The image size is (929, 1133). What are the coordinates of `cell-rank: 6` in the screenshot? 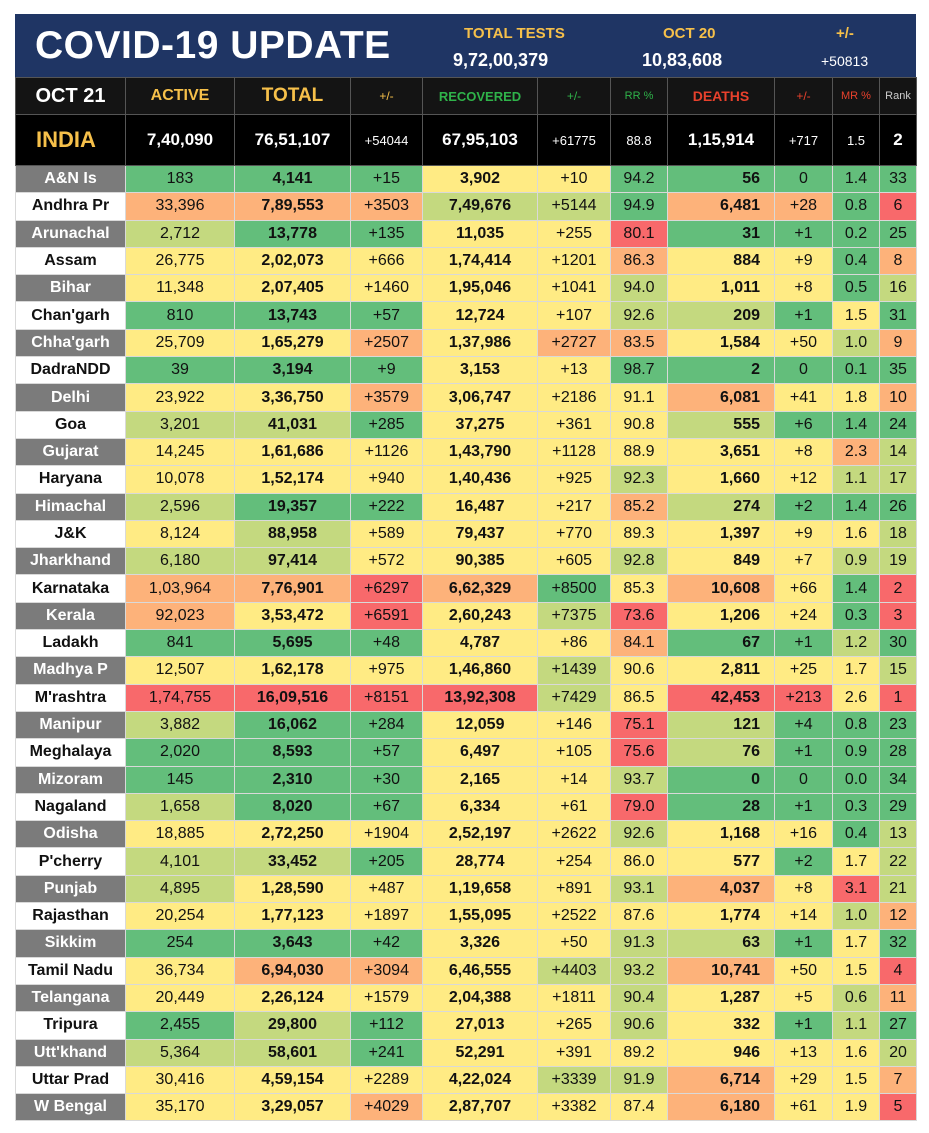 It's located at (898, 206).